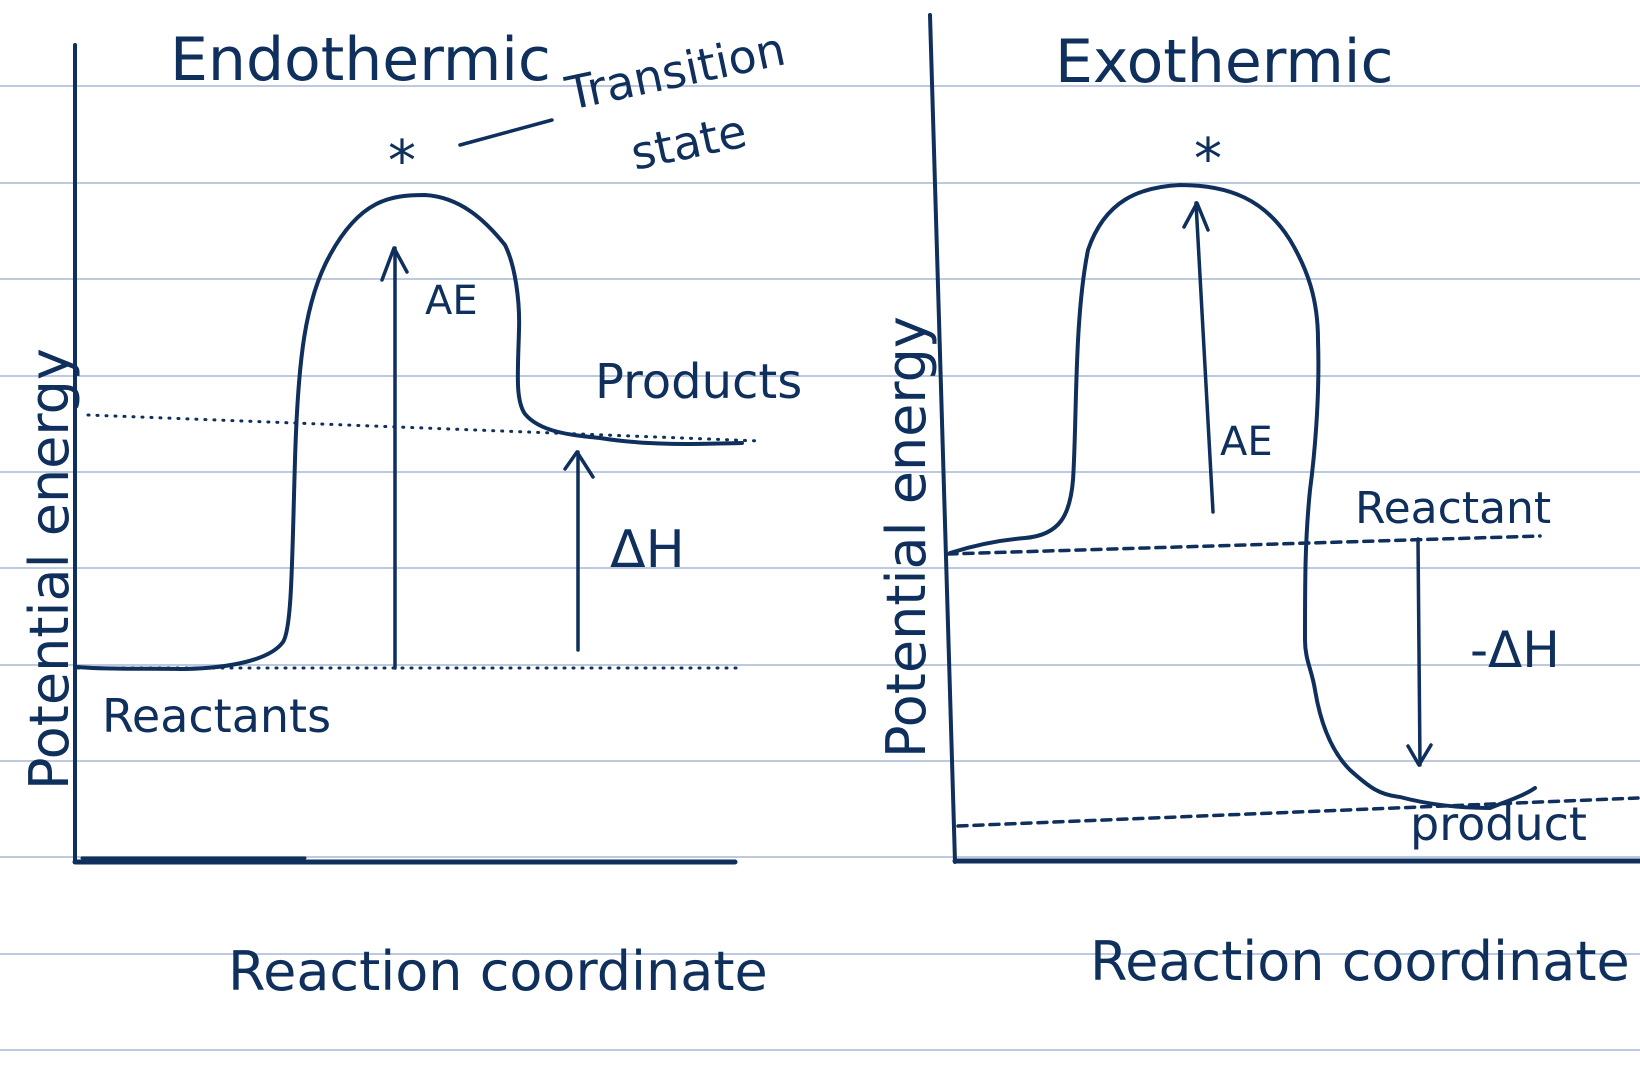 This screenshot has height=1075, width=1640. Describe the element at coordinates (942, 438) in the screenshot. I see `y-axis` at that location.